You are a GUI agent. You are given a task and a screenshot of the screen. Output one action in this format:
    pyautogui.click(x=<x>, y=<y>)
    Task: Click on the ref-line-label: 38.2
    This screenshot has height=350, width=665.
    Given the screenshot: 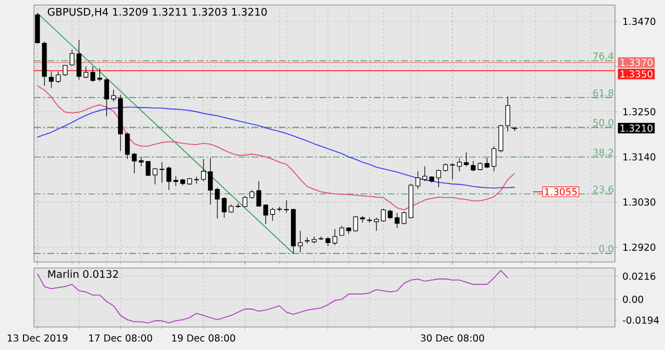 What is the action you would take?
    pyautogui.click(x=603, y=152)
    